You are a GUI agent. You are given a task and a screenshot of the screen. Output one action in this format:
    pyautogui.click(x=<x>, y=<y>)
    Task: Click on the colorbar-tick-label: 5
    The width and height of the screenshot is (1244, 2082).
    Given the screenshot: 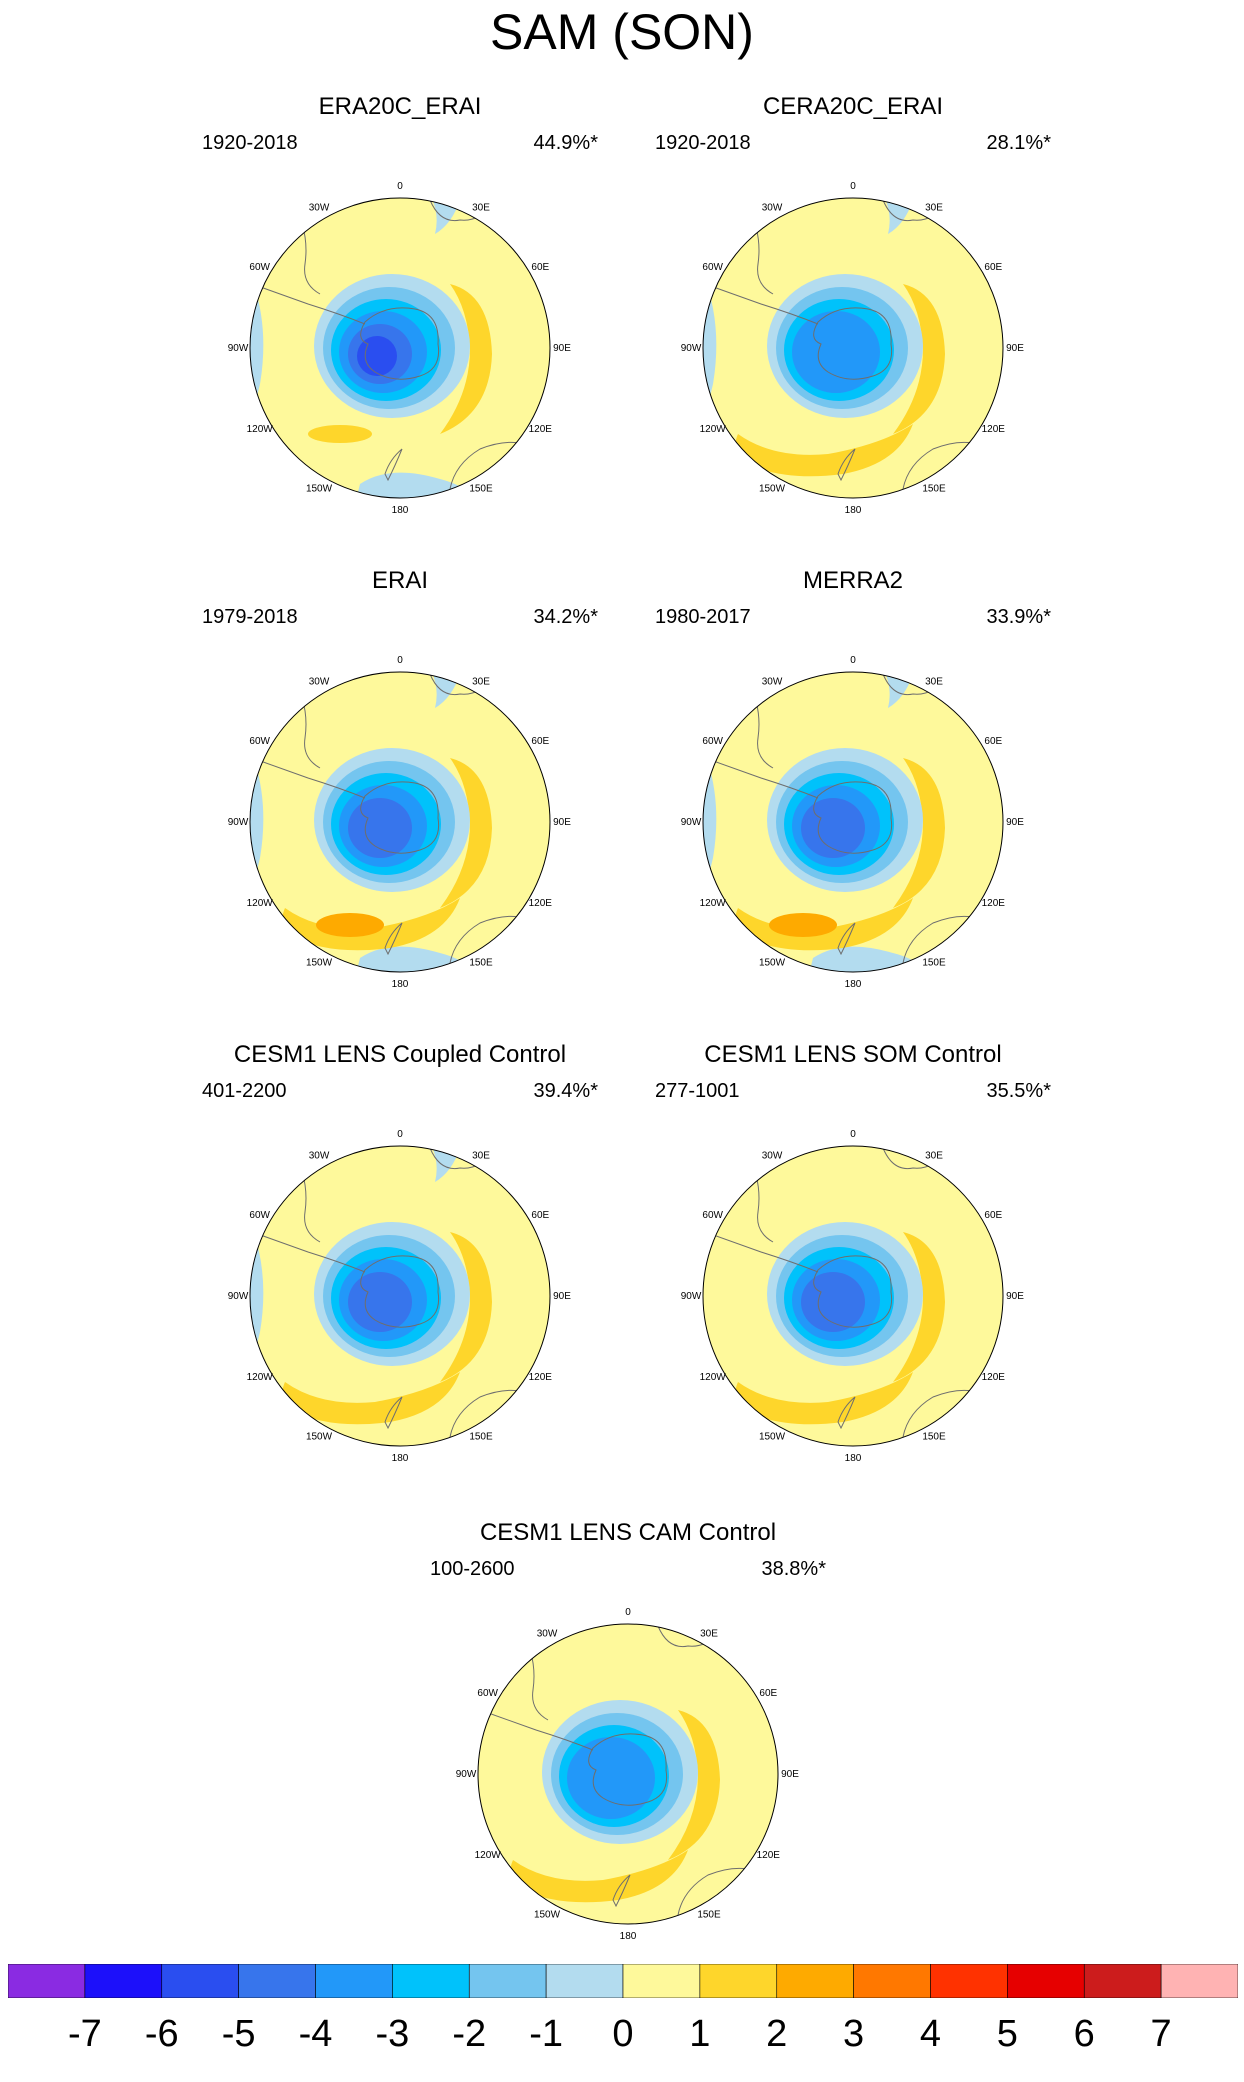 What is the action you would take?
    pyautogui.click(x=1007, y=2034)
    